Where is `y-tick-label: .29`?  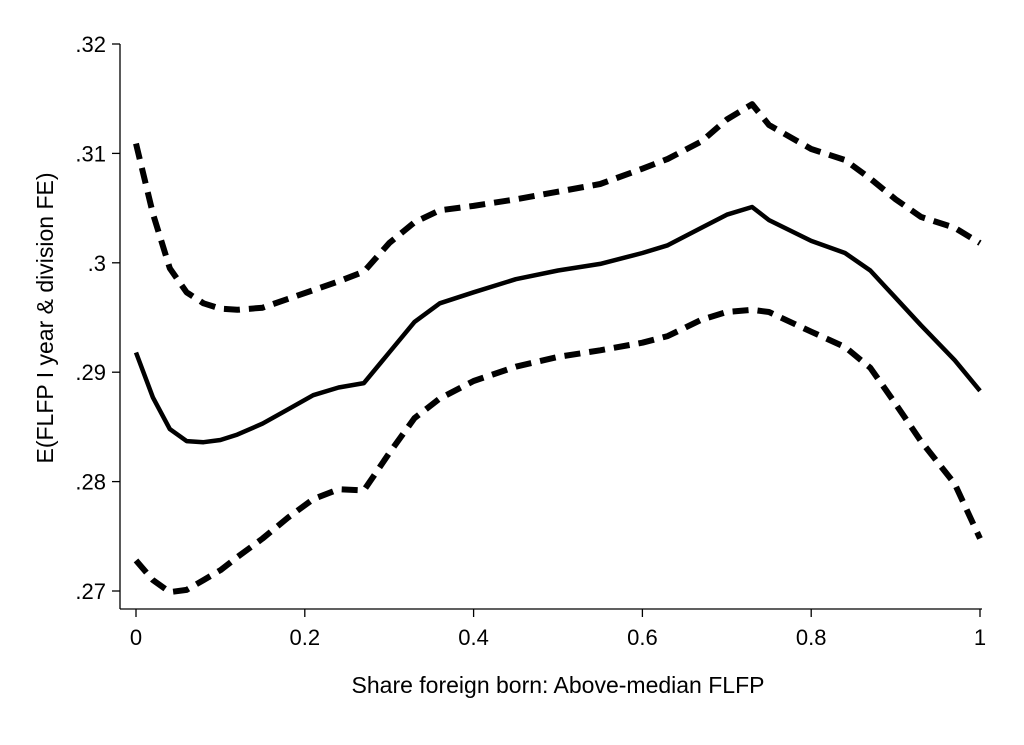
y-tick-label: .29 is located at coordinates (90, 372).